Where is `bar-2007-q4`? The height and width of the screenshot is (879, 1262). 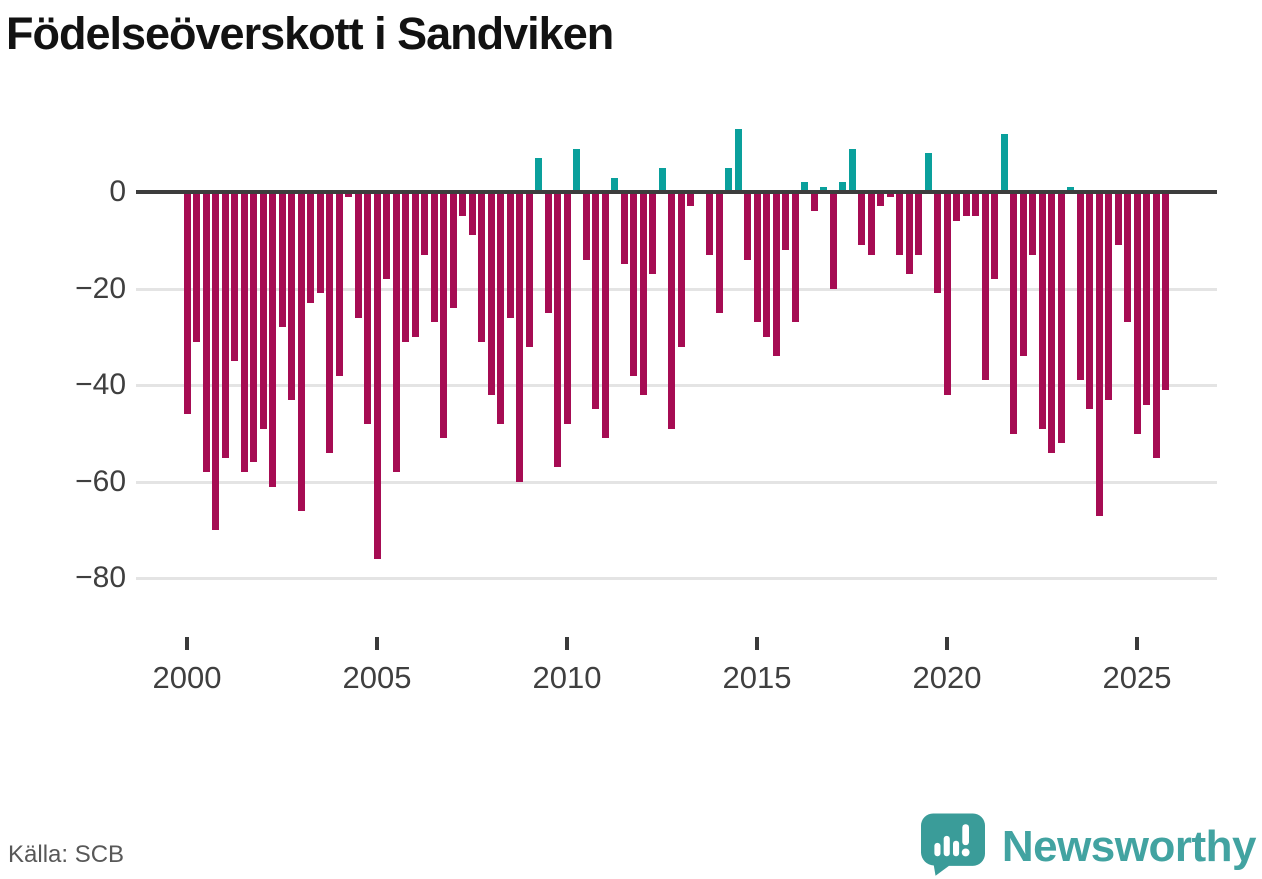
bar-2007-q4 is located at coordinates (481, 267).